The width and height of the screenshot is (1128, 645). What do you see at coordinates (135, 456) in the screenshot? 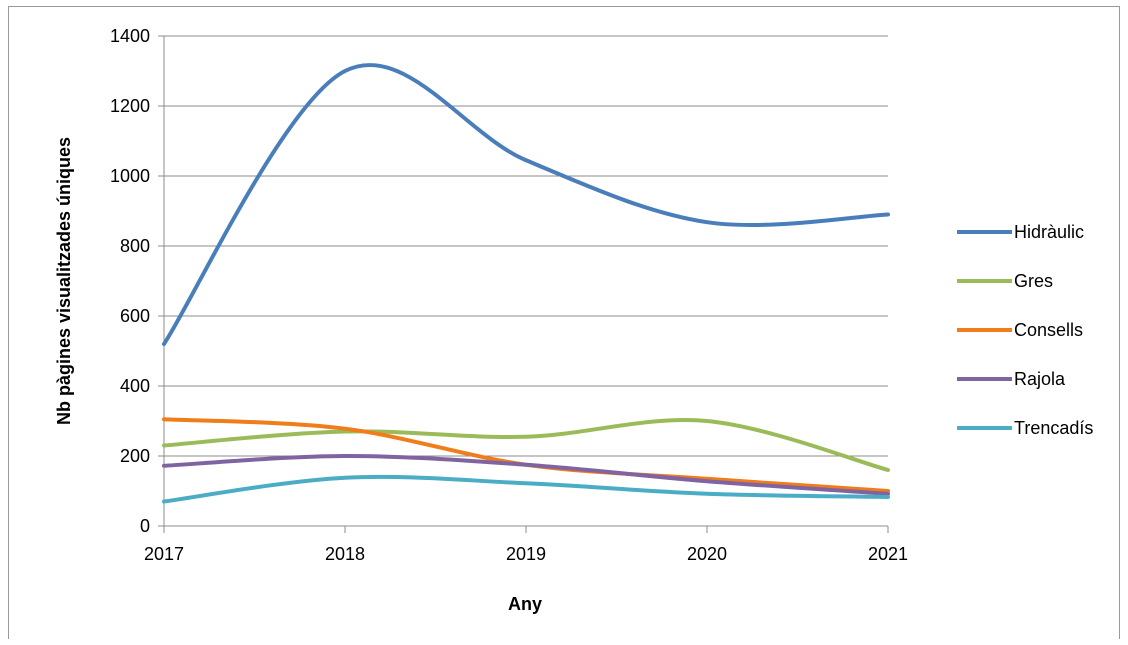
I see `y-tick-label: 200` at bounding box center [135, 456].